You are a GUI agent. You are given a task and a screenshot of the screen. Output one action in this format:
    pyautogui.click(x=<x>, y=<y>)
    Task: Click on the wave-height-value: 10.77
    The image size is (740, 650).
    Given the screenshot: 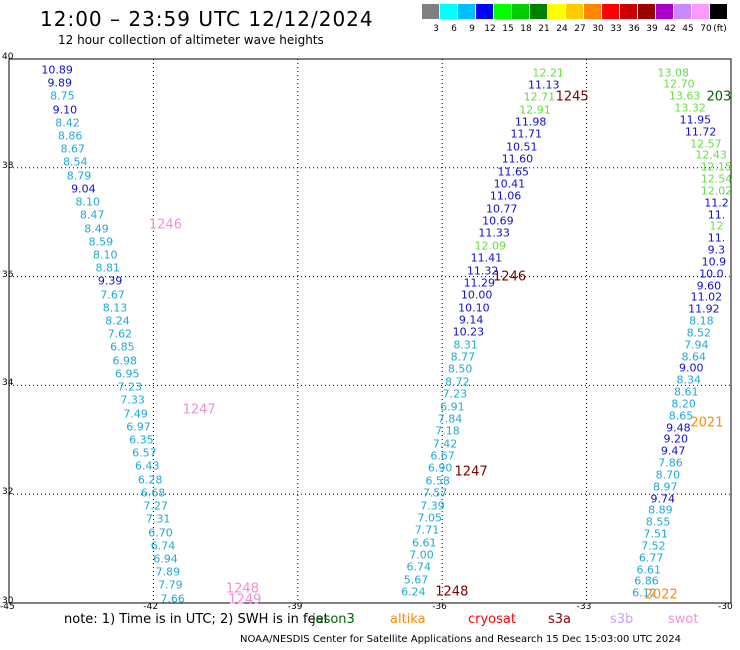 What is the action you would take?
    pyautogui.click(x=501, y=209)
    